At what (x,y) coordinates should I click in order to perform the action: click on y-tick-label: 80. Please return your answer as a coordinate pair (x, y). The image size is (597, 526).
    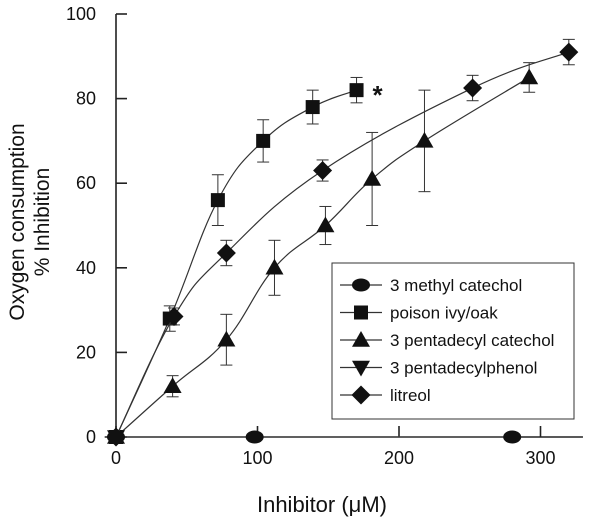
    Looking at the image, I should click on (86, 99).